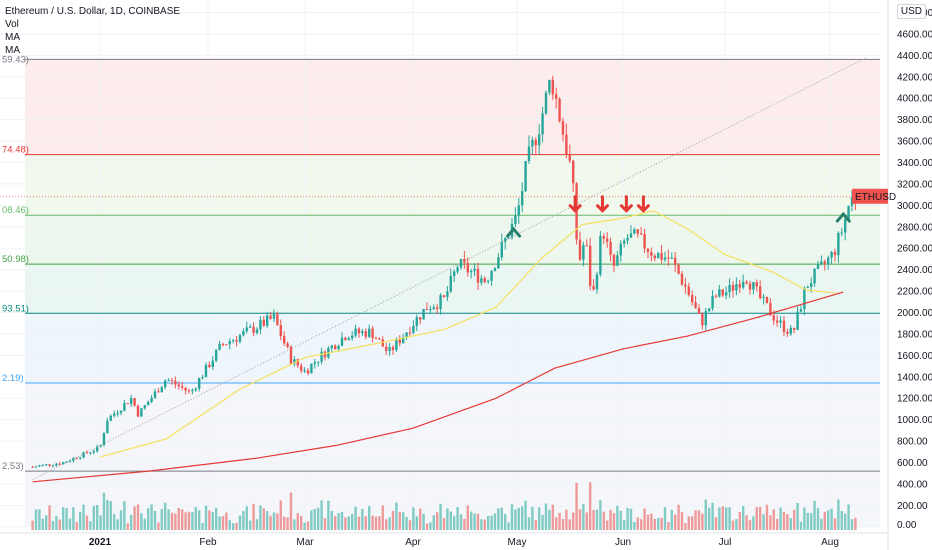  I want to click on price-axis-tick-label: 200.00, so click(912, 506).